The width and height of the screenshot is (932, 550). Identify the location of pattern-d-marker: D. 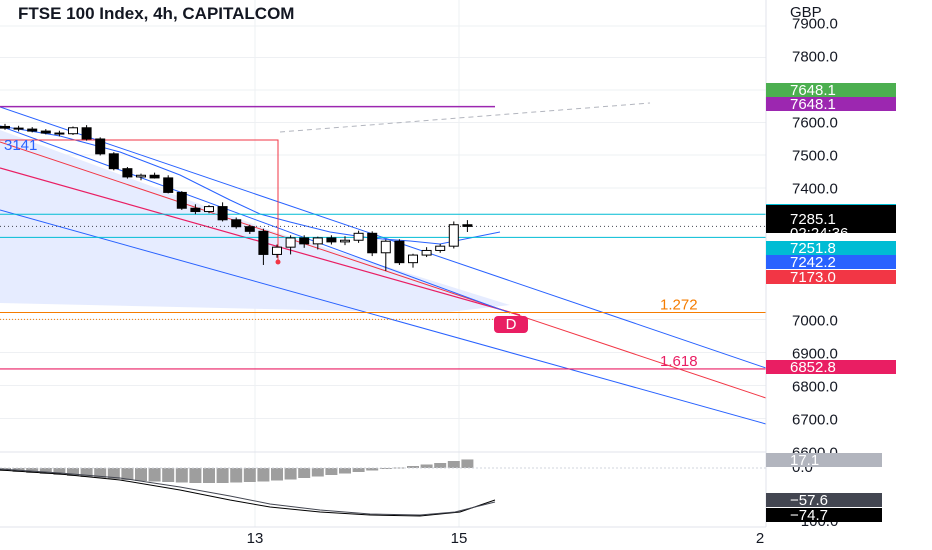
(511, 324).